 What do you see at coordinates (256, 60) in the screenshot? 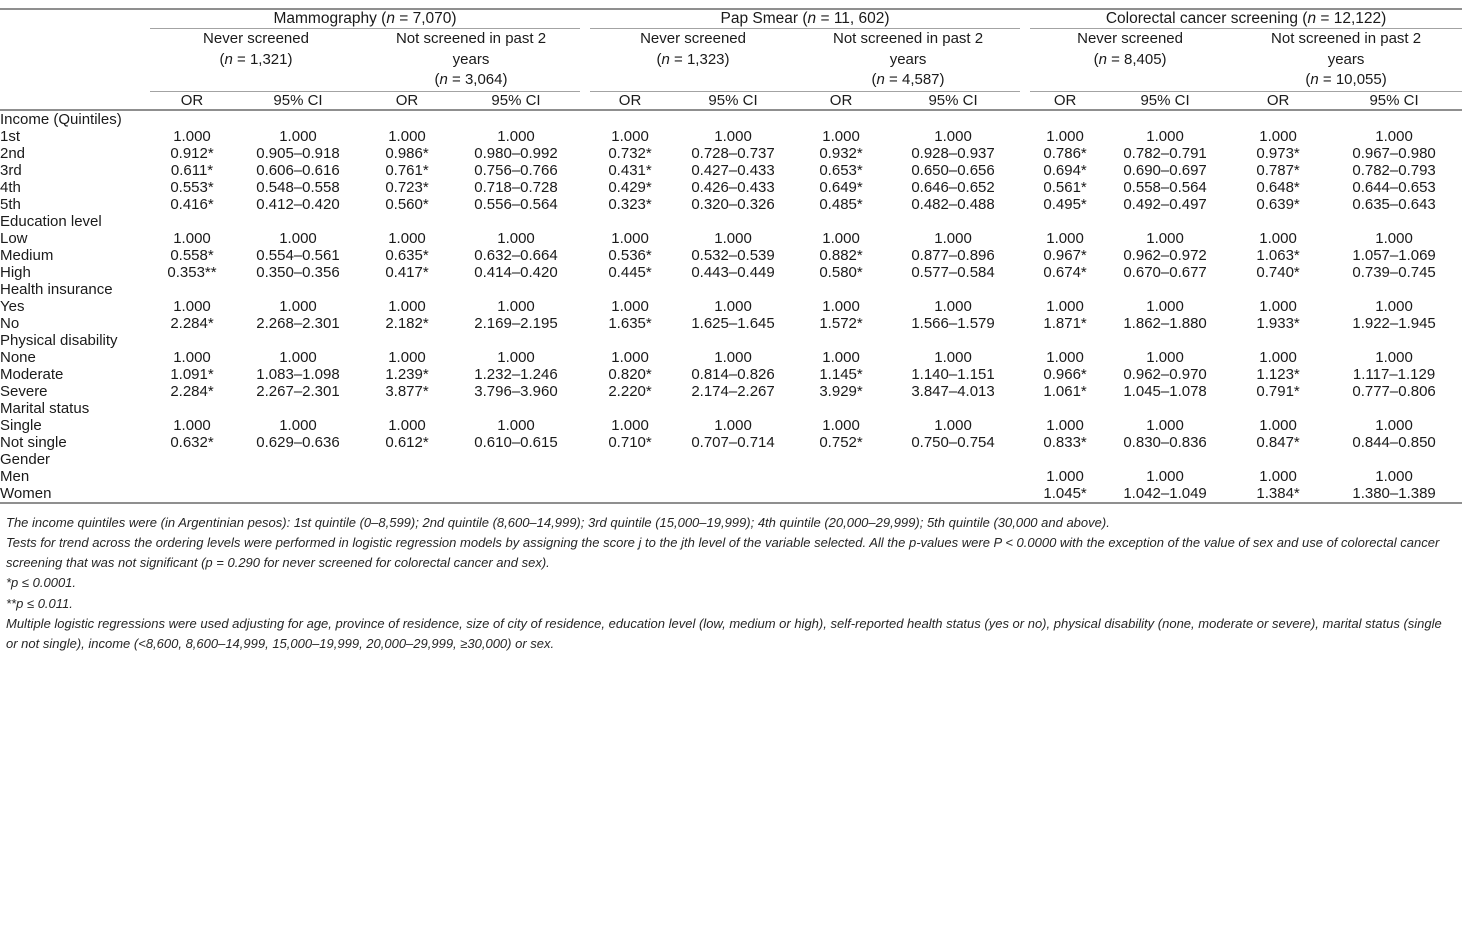
I see `subgroup-header: Never screened (n = 1,321)` at bounding box center [256, 60].